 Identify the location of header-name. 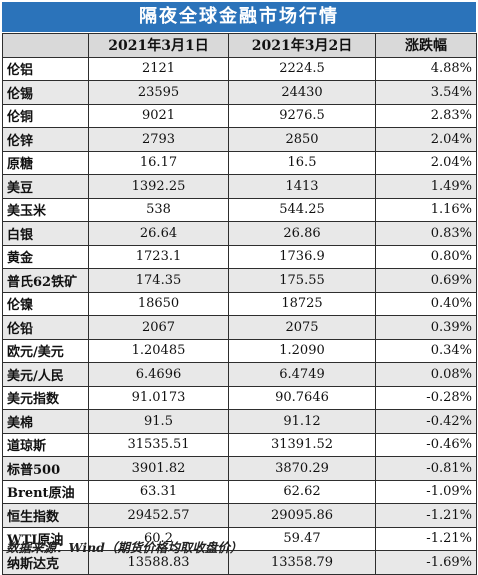
(45, 45).